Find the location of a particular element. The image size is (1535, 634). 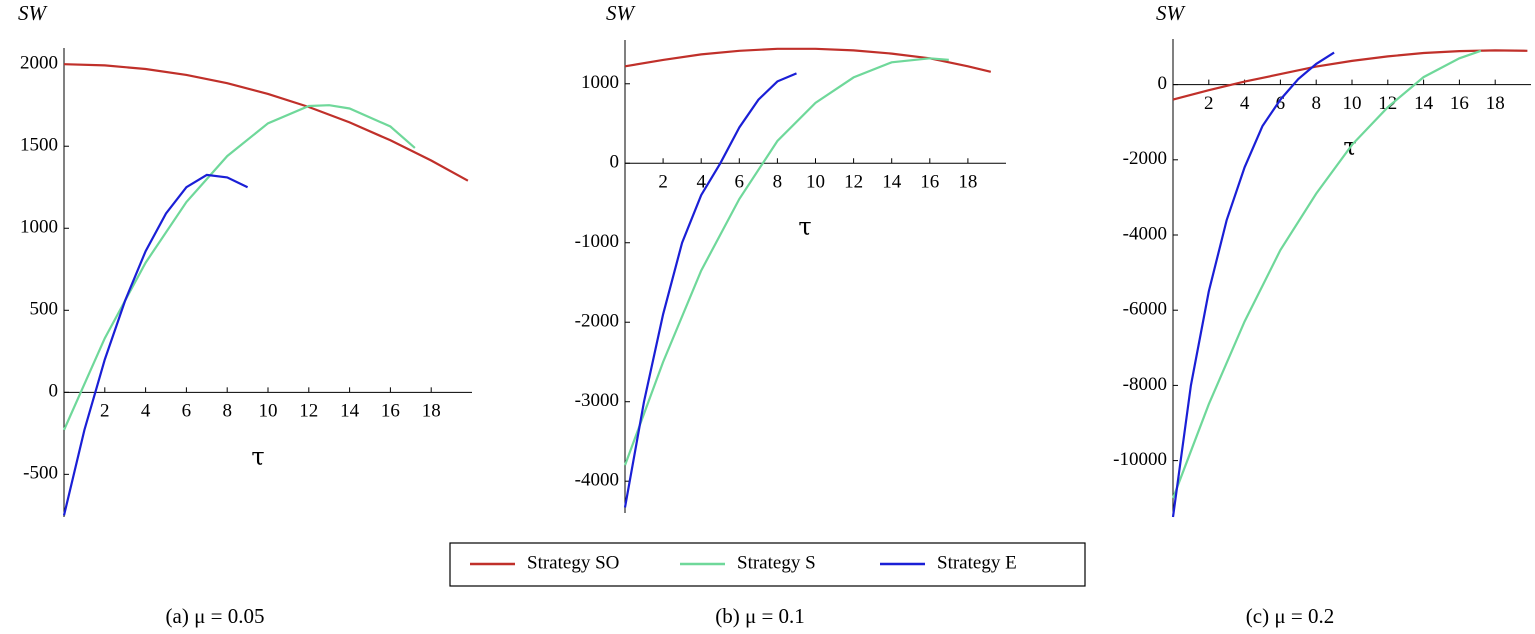

legend-box is located at coordinates (767, 564).